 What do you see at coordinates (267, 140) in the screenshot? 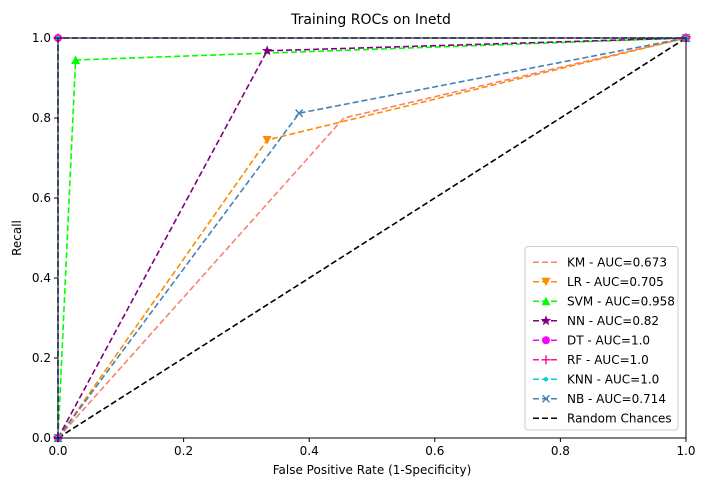
I see `data-point-lr` at bounding box center [267, 140].